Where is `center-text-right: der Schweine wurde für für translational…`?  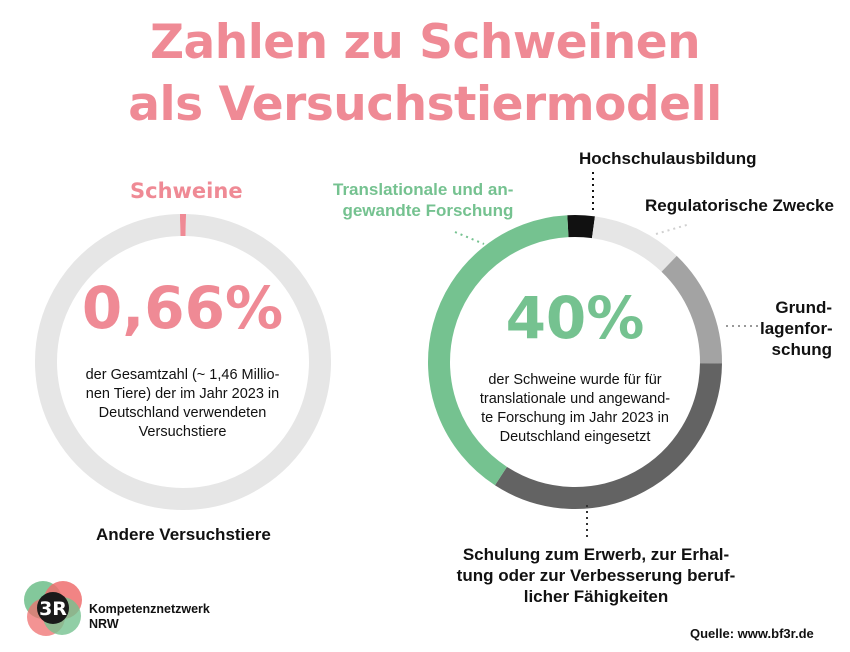 center-text-right: der Schweine wurde für für translational… is located at coordinates (575, 408).